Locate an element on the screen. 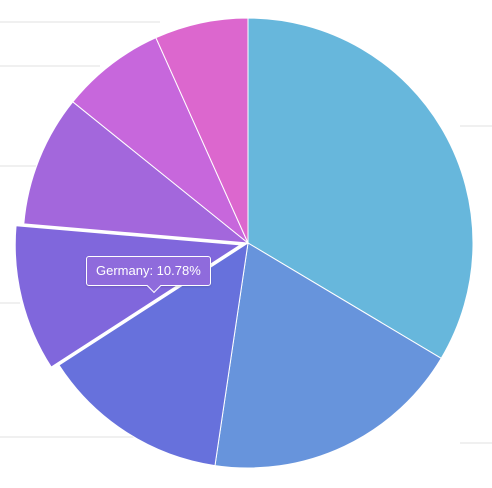 The width and height of the screenshot is (492, 488). tooltip-text: Germany: 10.78% is located at coordinates (148, 270).